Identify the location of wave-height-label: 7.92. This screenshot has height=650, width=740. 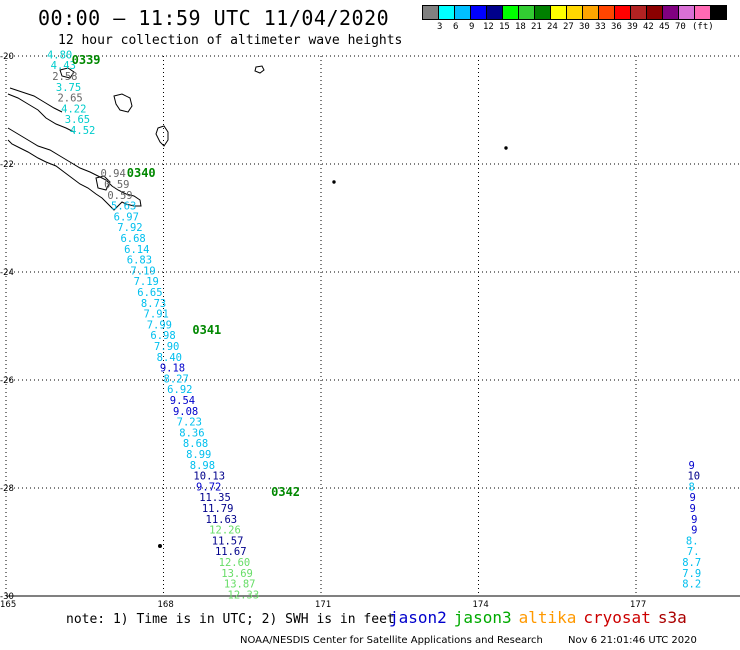
(129, 228).